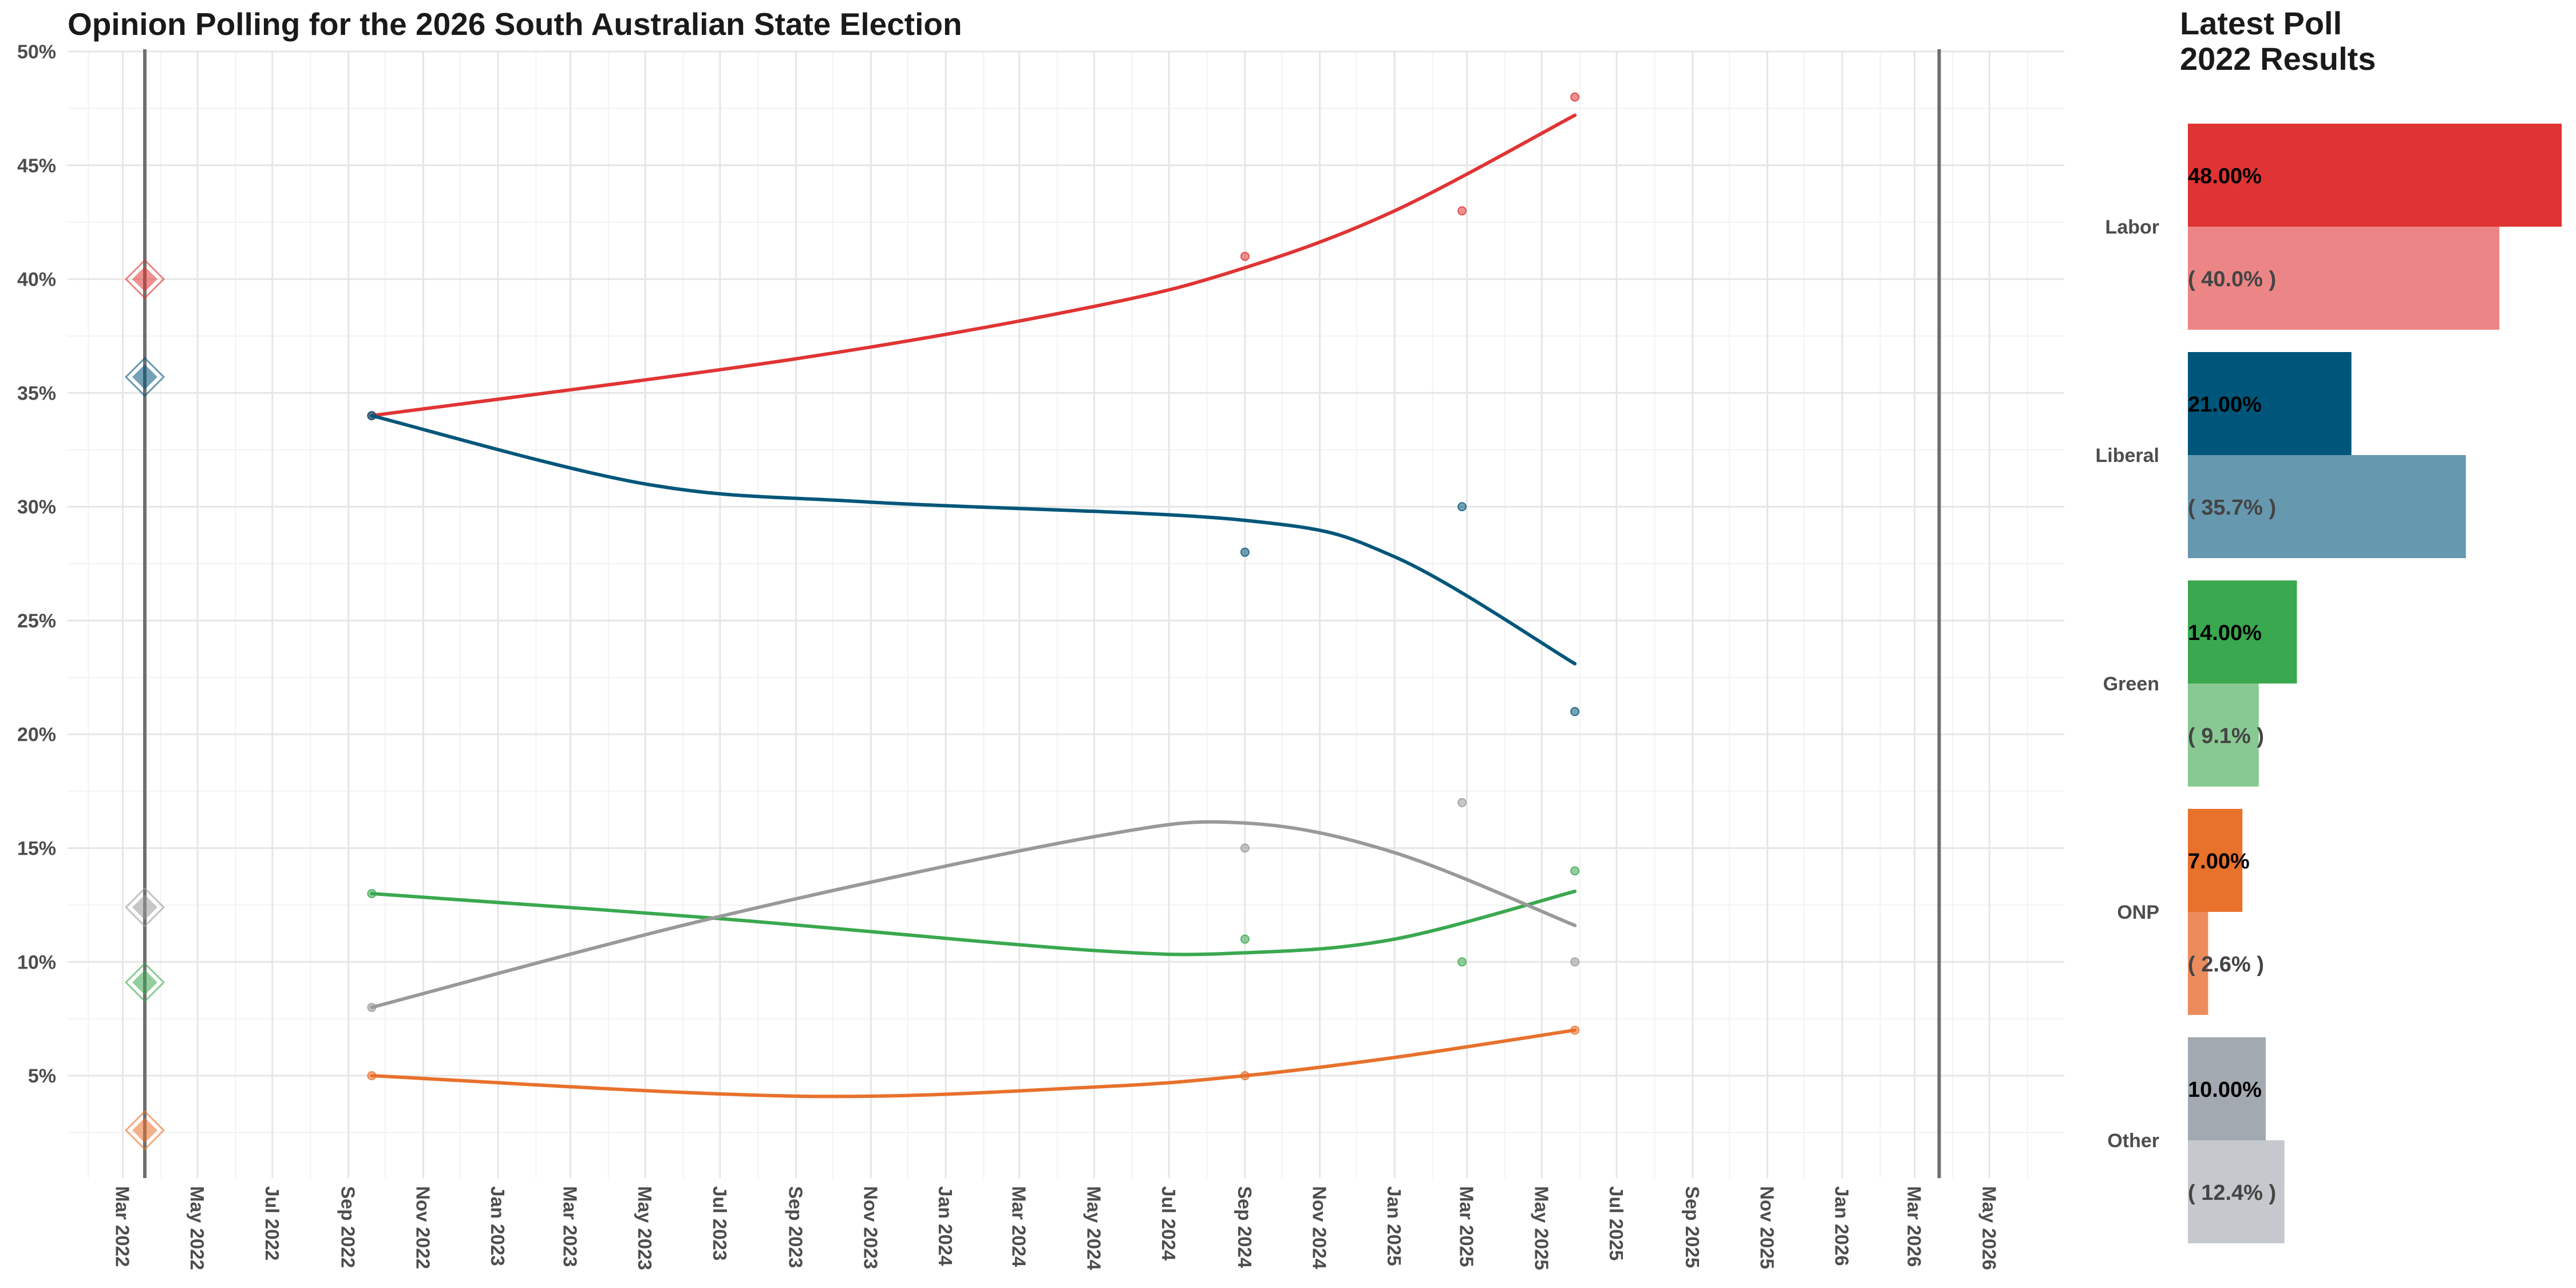 This screenshot has height=1288, width=2576. Describe the element at coordinates (973, 923) in the screenshot. I see `trend-line-green` at that location.